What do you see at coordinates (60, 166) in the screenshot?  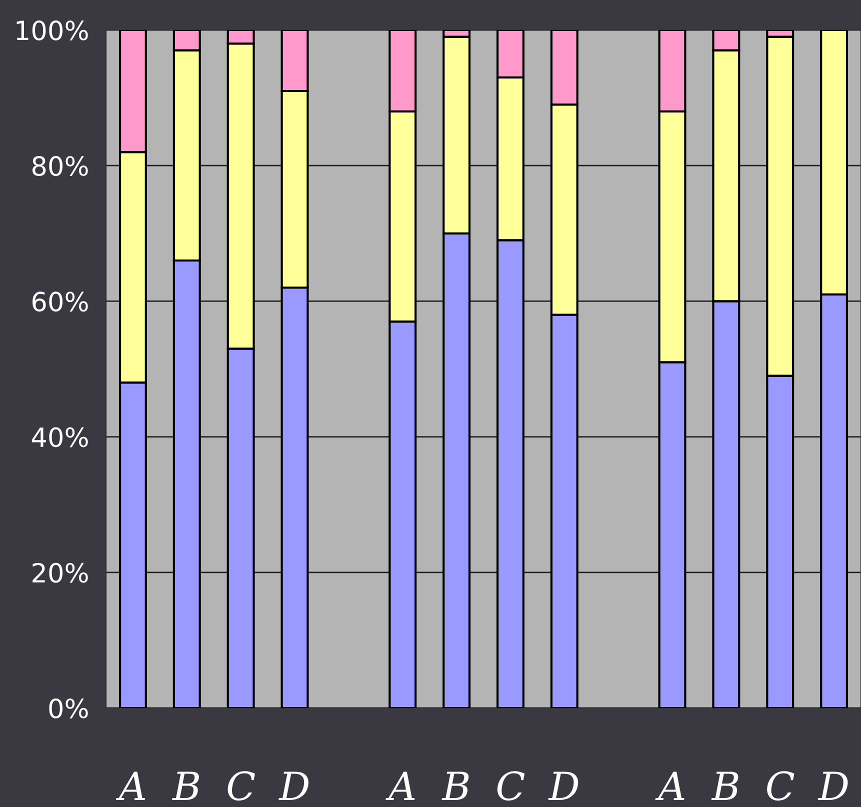 I see `y-tick-label: 80%` at bounding box center [60, 166].